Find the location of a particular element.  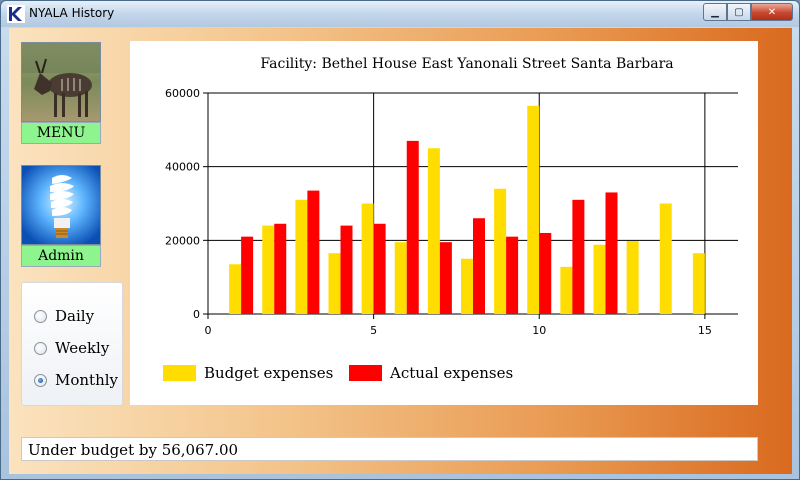

maximize-icon: ▢ is located at coordinates (739, 12).